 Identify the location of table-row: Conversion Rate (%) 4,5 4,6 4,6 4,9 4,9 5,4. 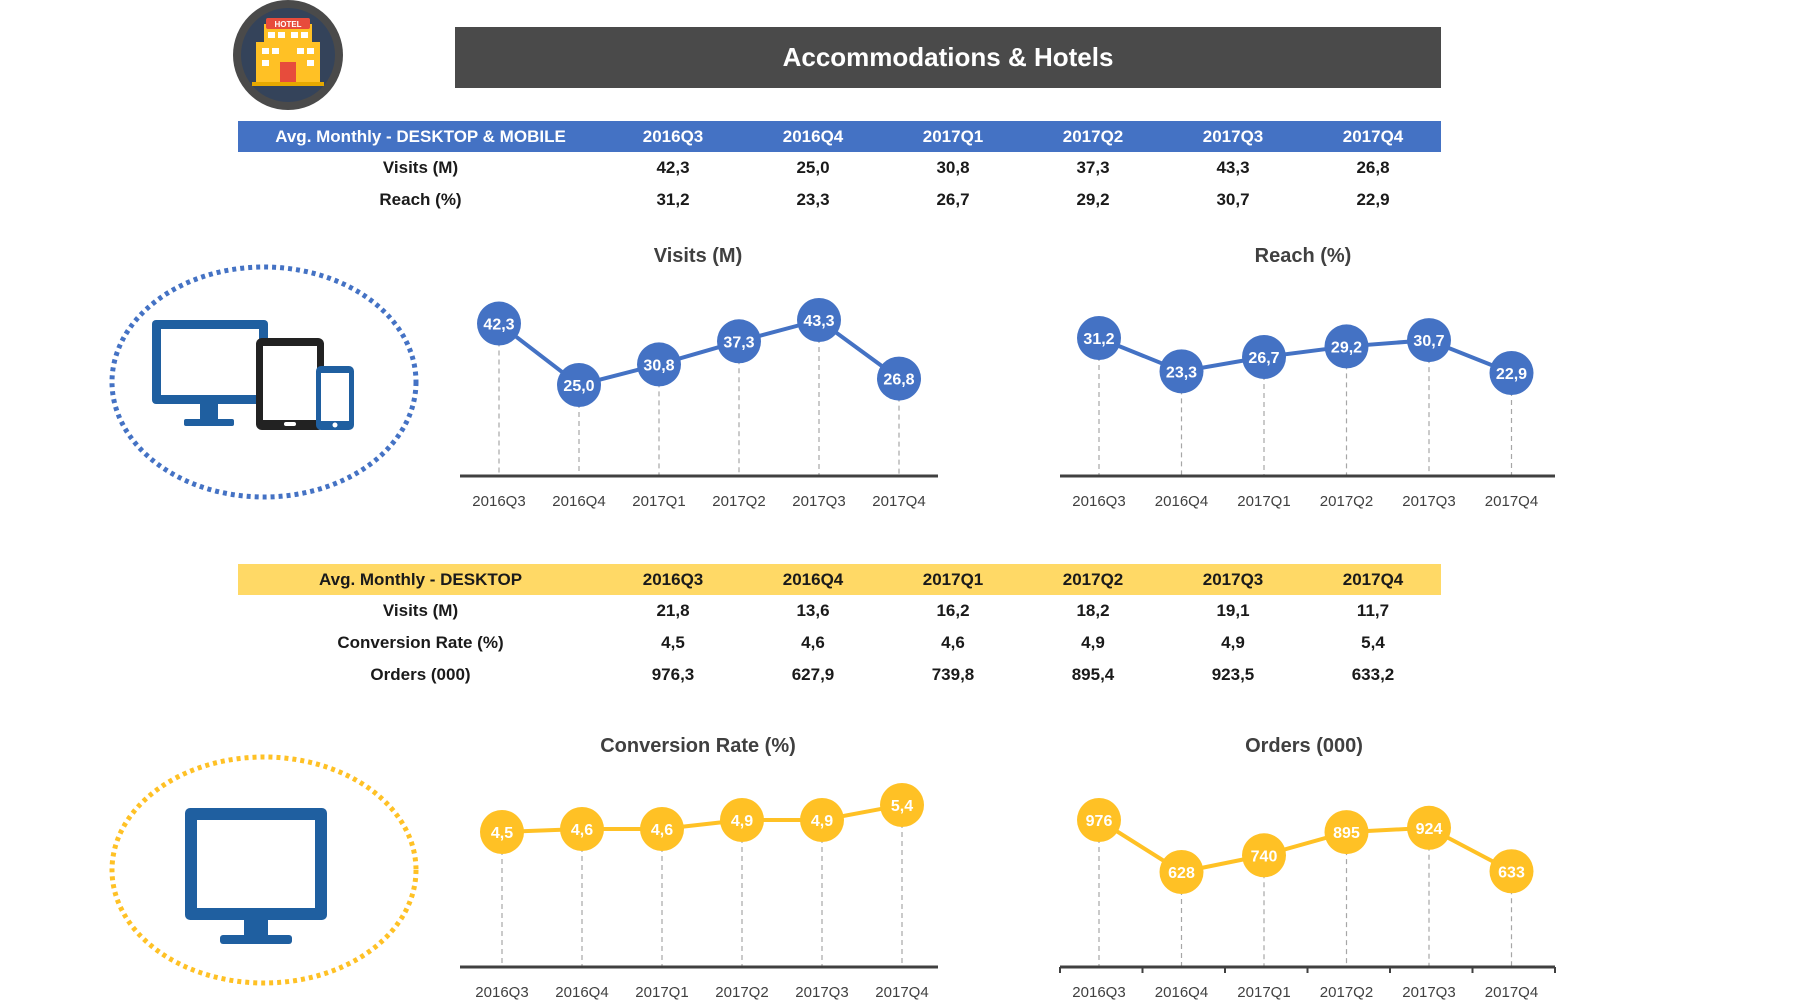
(839, 643).